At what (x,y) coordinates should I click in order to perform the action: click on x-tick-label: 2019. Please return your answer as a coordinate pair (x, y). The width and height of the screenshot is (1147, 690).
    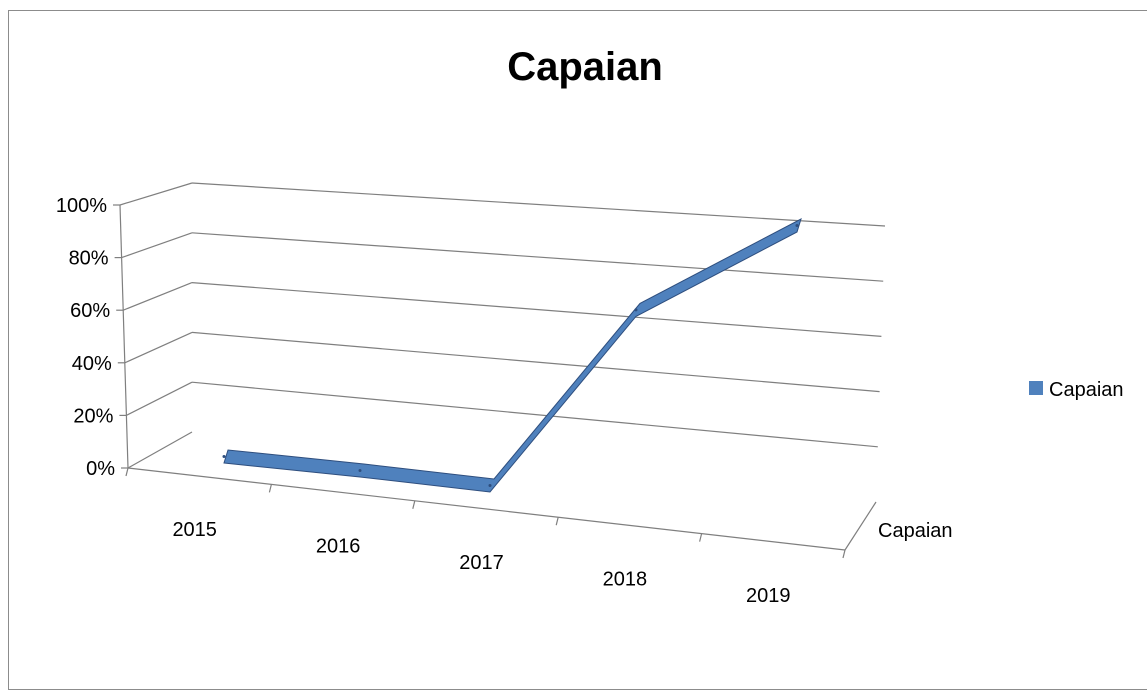
    Looking at the image, I should click on (768, 596).